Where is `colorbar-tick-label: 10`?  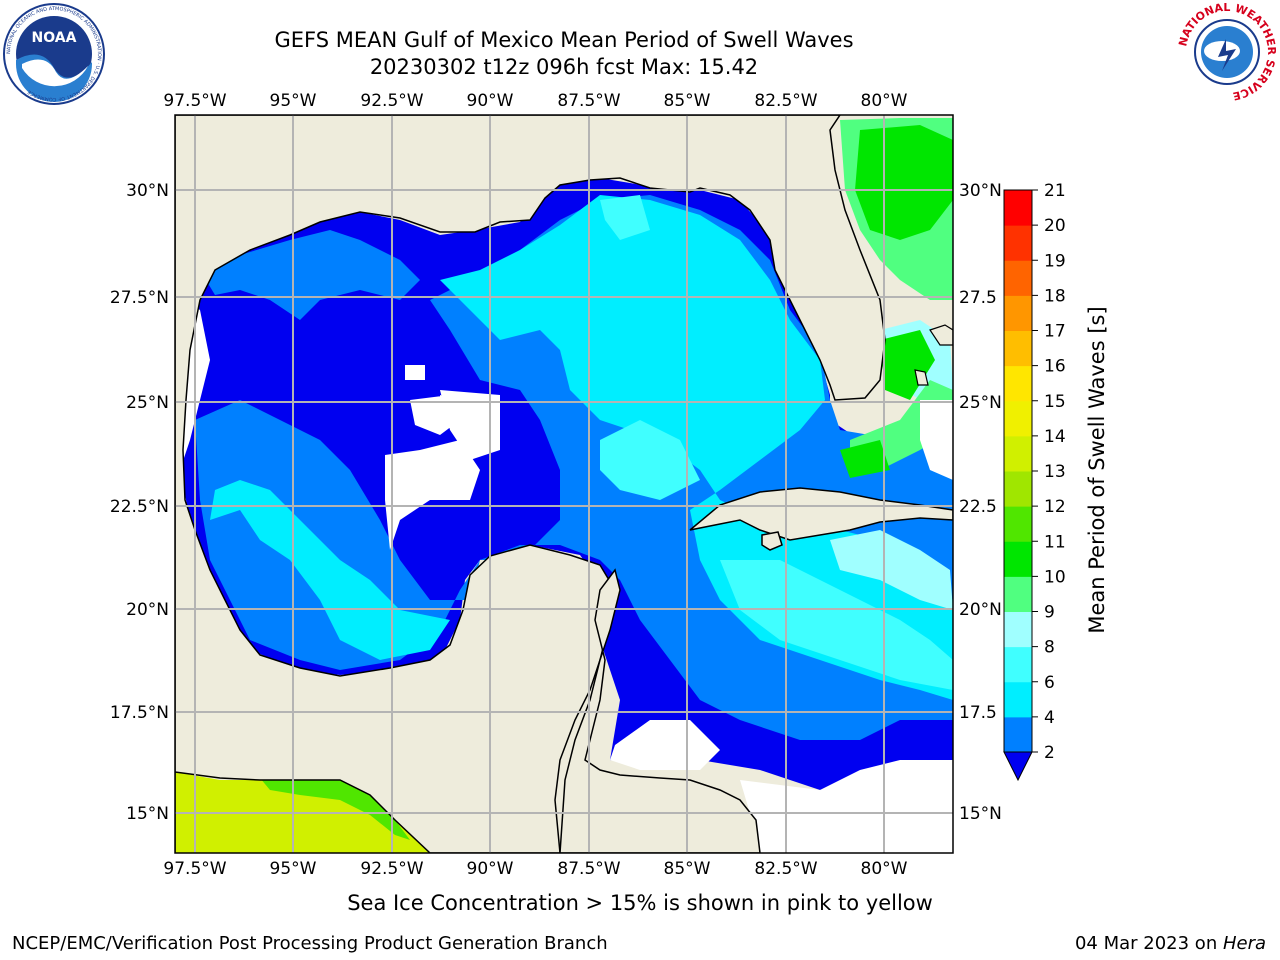
colorbar-tick-label: 10 is located at coordinates (1055, 577).